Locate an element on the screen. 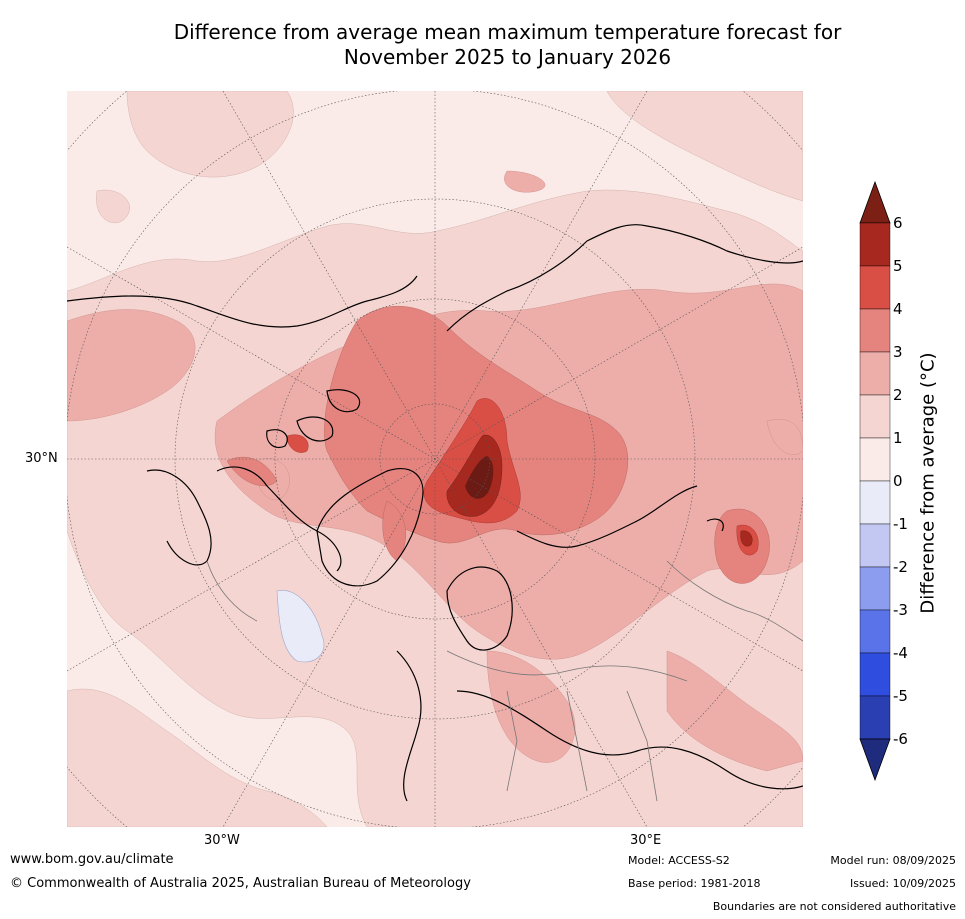  colorbar-tick-label: -3 is located at coordinates (900, 610).